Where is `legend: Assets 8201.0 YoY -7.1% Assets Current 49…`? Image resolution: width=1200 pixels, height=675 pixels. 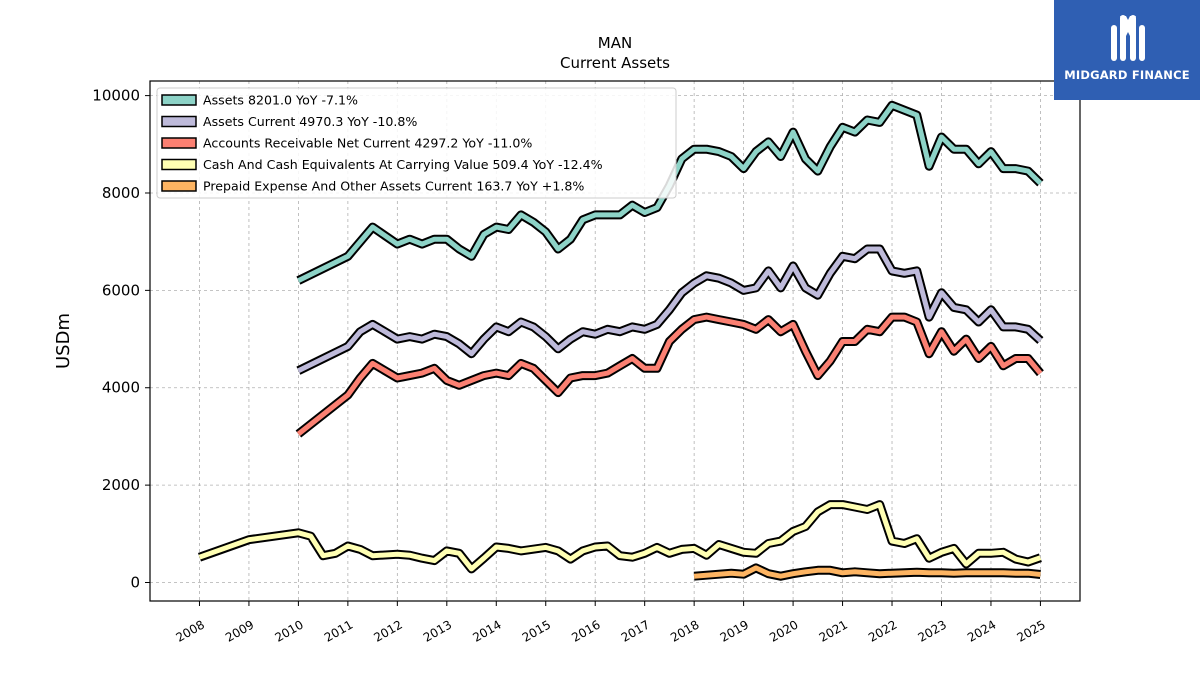
legend: Assets 8201.0 YoY -7.1% Assets Current 49… is located at coordinates (416, 143).